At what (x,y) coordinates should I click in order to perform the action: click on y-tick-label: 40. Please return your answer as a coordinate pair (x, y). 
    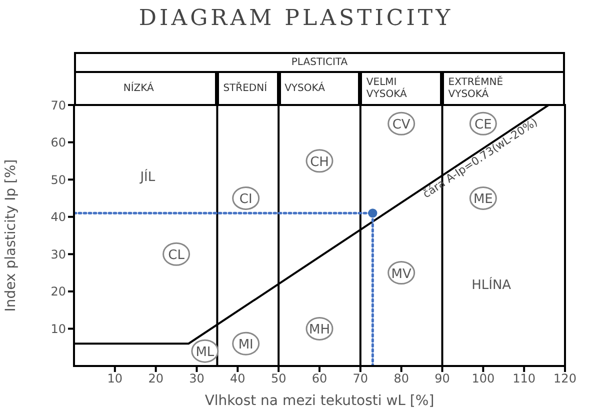
    Looking at the image, I should click on (58, 217).